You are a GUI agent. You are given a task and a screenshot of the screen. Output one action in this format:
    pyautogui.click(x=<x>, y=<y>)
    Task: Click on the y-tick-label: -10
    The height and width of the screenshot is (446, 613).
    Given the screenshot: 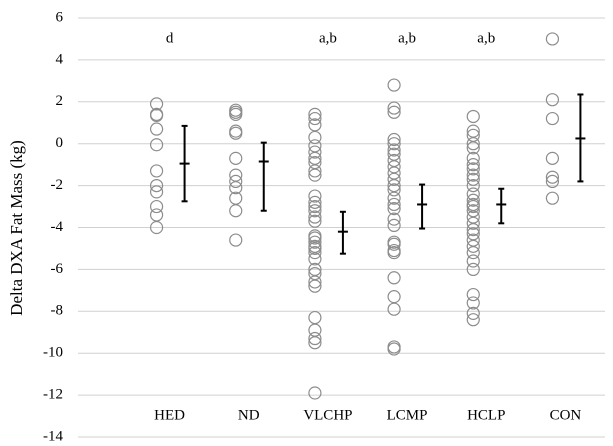 What is the action you would take?
    pyautogui.click(x=53, y=353)
    